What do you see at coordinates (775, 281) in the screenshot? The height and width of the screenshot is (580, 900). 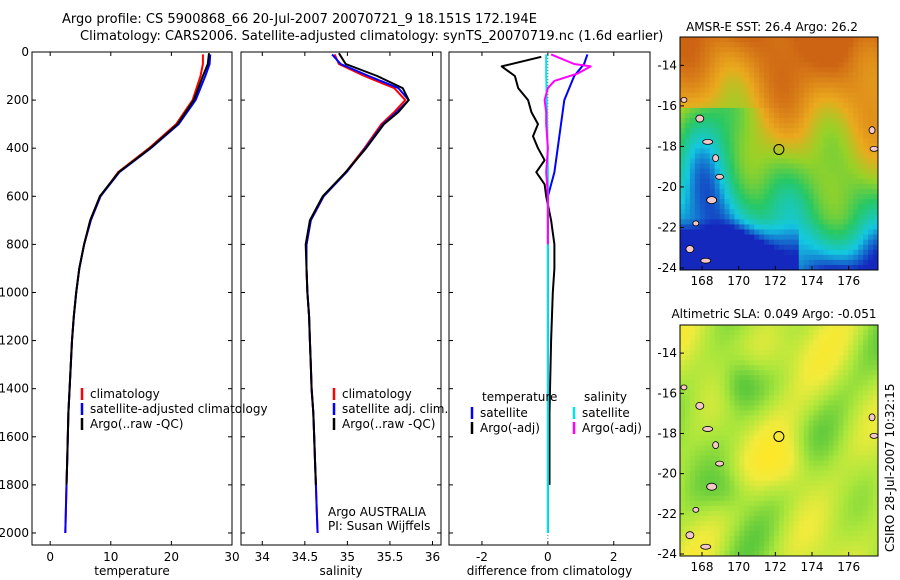 I see `map-x-tick-label: 172` at bounding box center [775, 281].